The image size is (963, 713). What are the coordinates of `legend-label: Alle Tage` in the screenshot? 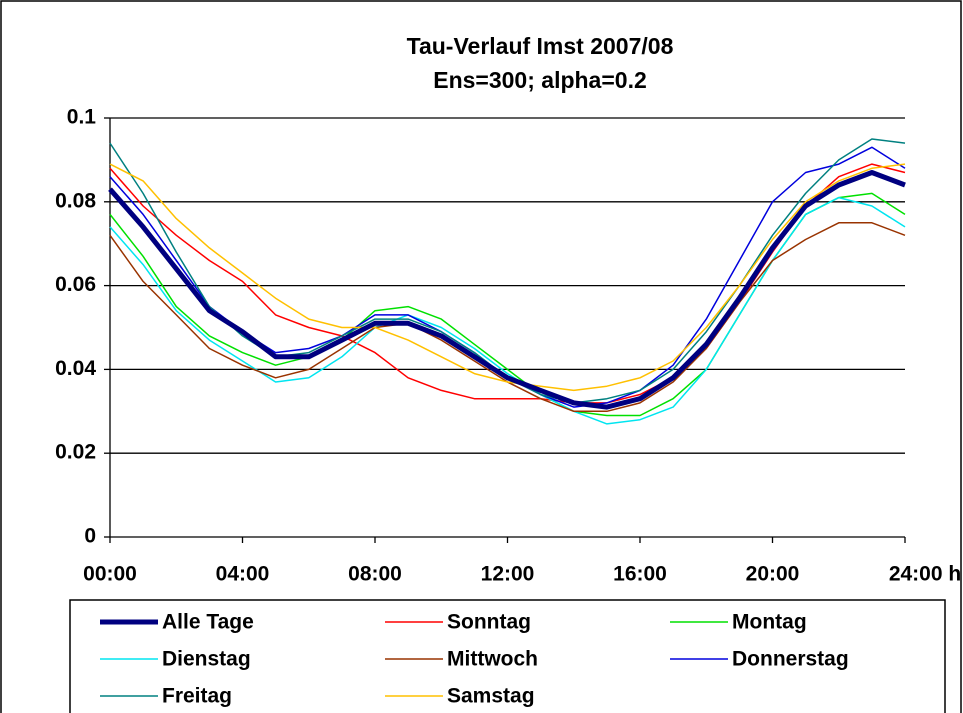 It's located at (208, 622).